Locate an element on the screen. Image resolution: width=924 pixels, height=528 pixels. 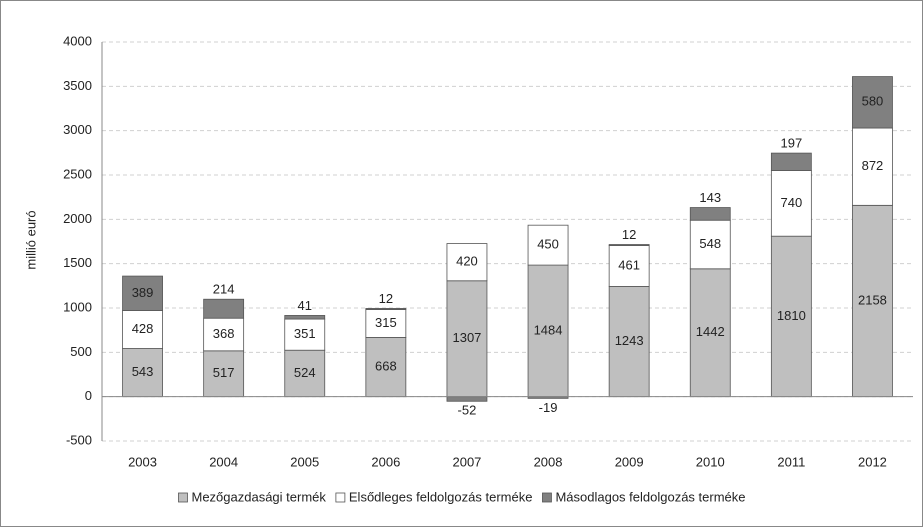
y-tick-label: 500 is located at coordinates (81, 351).